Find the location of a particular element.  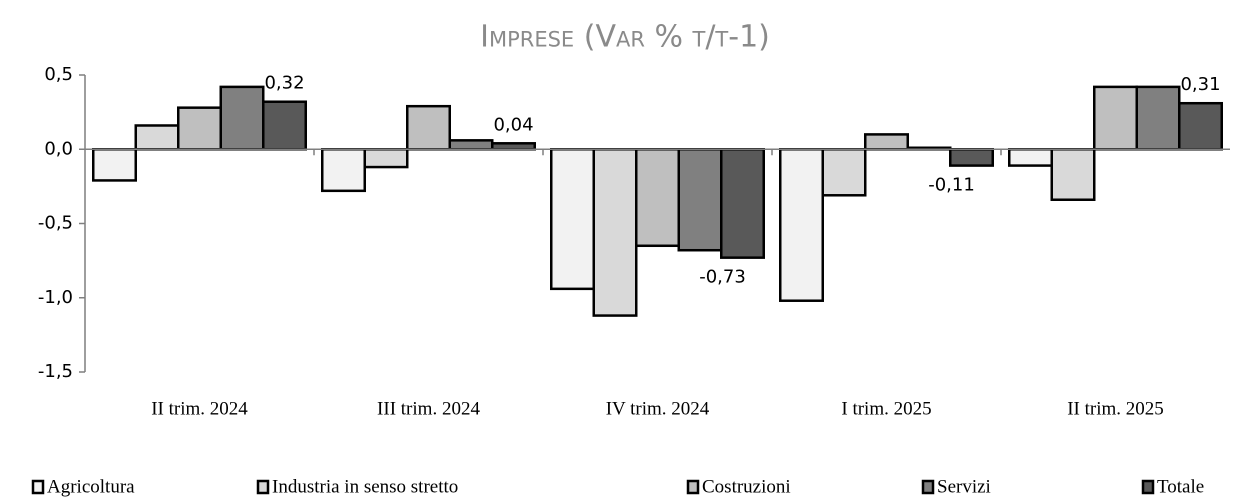

data-label: 0,31 is located at coordinates (1200, 84).